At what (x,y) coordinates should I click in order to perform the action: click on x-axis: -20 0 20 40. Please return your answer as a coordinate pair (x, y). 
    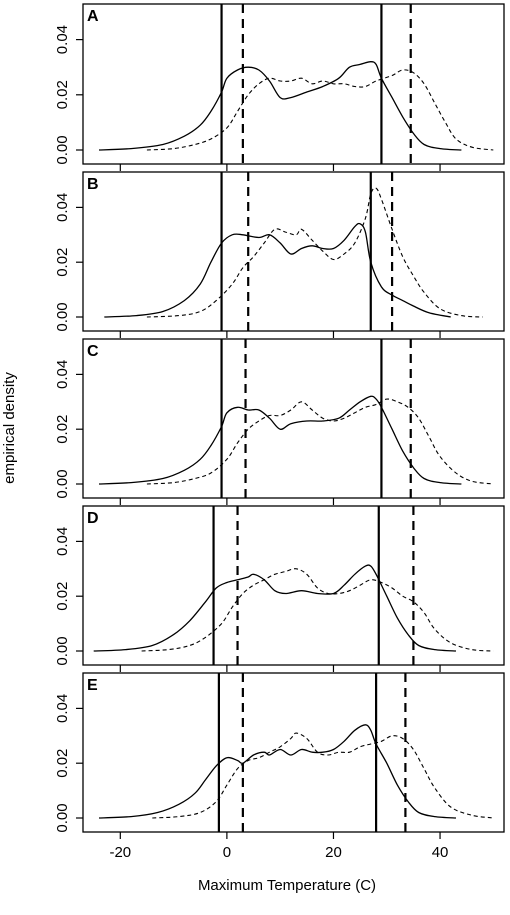
    Looking at the image, I should click on (278, 852).